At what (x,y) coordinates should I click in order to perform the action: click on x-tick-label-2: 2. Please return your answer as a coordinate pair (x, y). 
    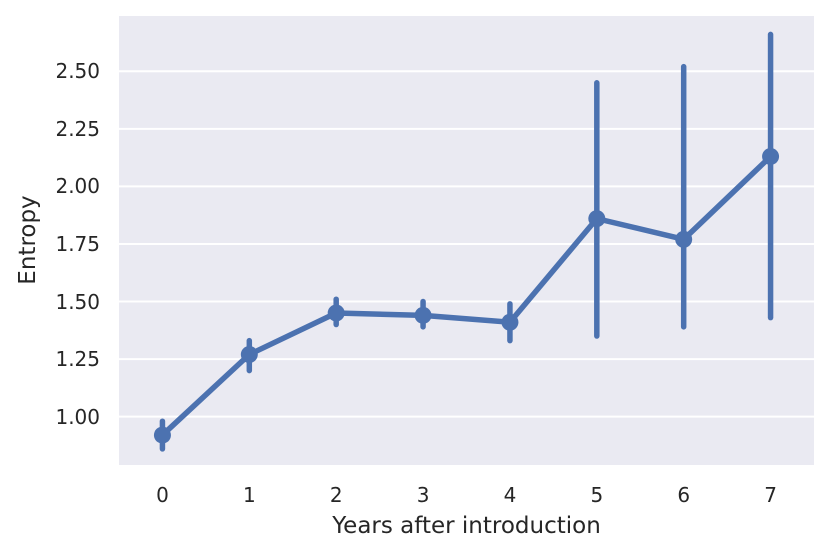
    Looking at the image, I should click on (336, 495).